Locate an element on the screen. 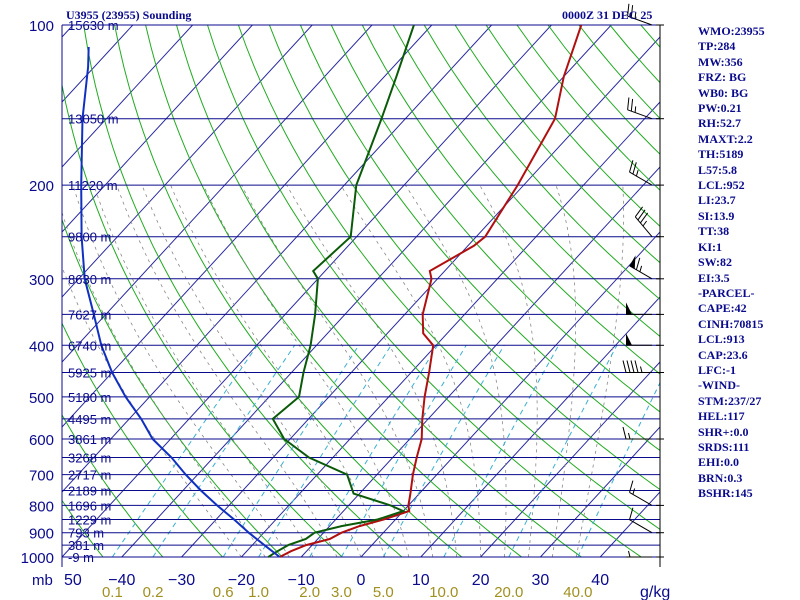  height-label: 9800 m is located at coordinates (89, 237).